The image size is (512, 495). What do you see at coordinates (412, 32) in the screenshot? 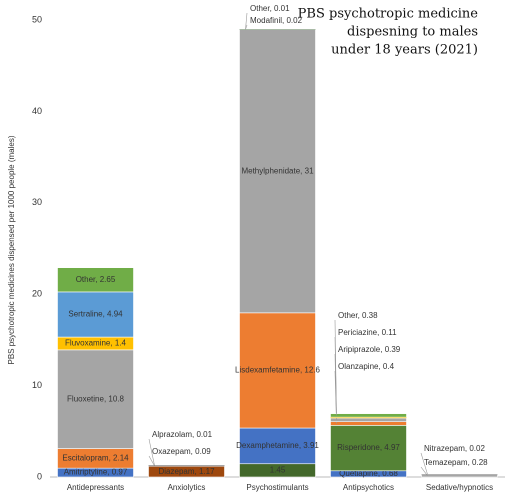
I see `chart-title: dispesning to males` at bounding box center [412, 32].